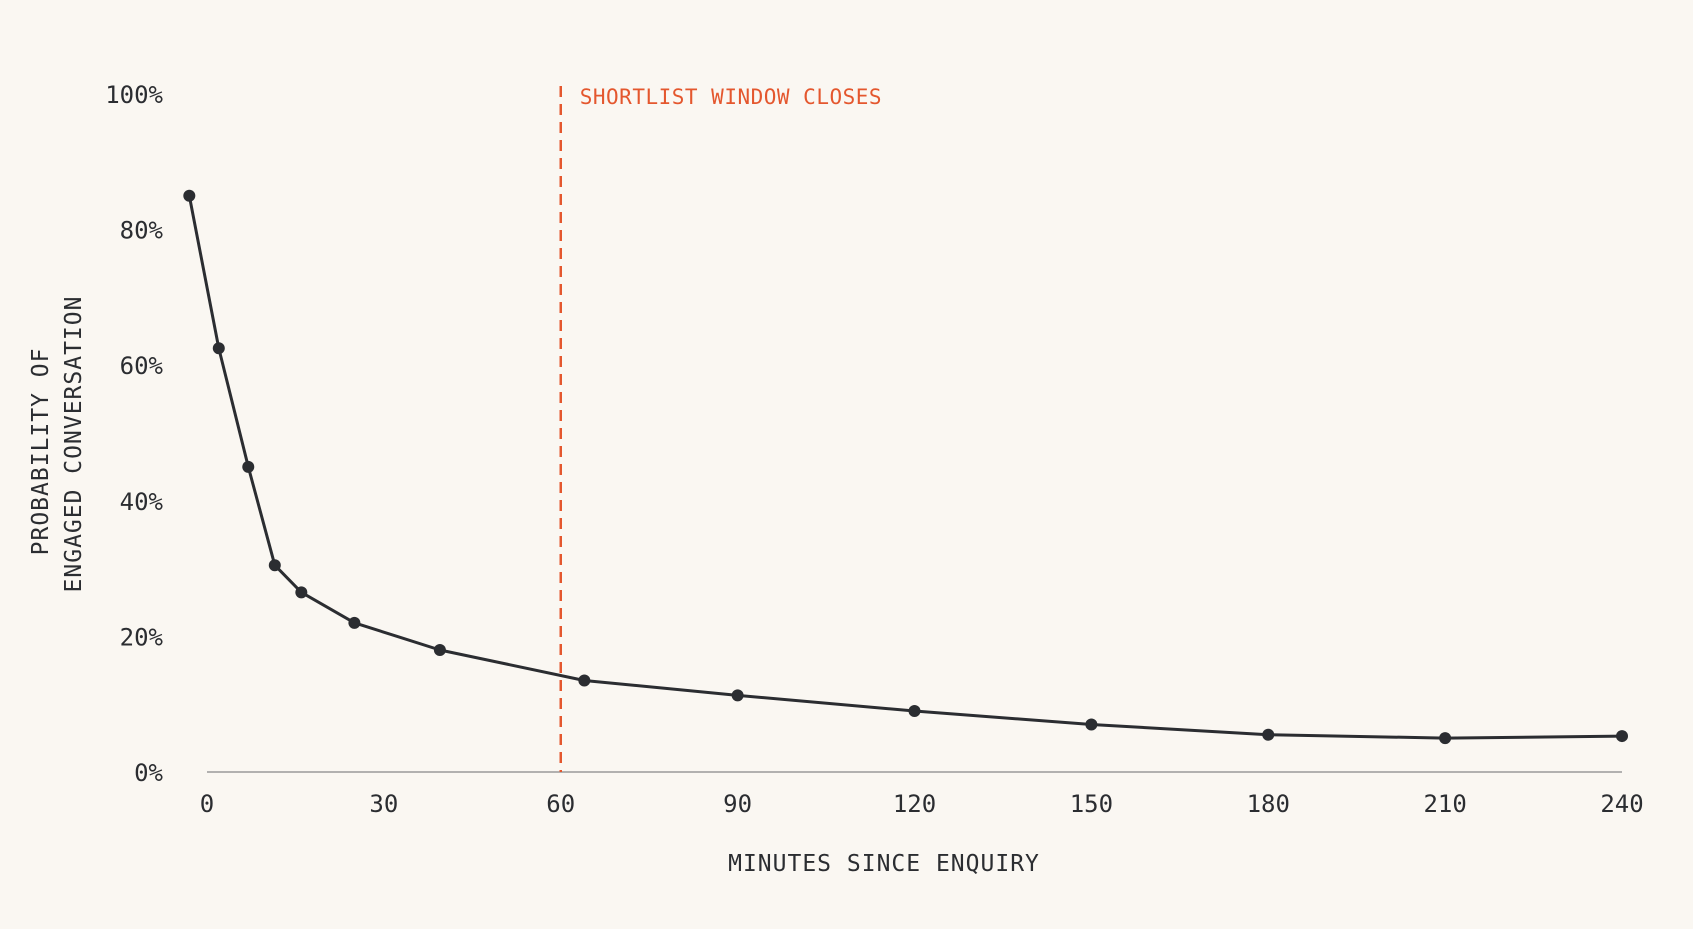  I want to click on x-axis-ticks: 0 30 60 90 120 150 180 210 240, so click(922, 804).